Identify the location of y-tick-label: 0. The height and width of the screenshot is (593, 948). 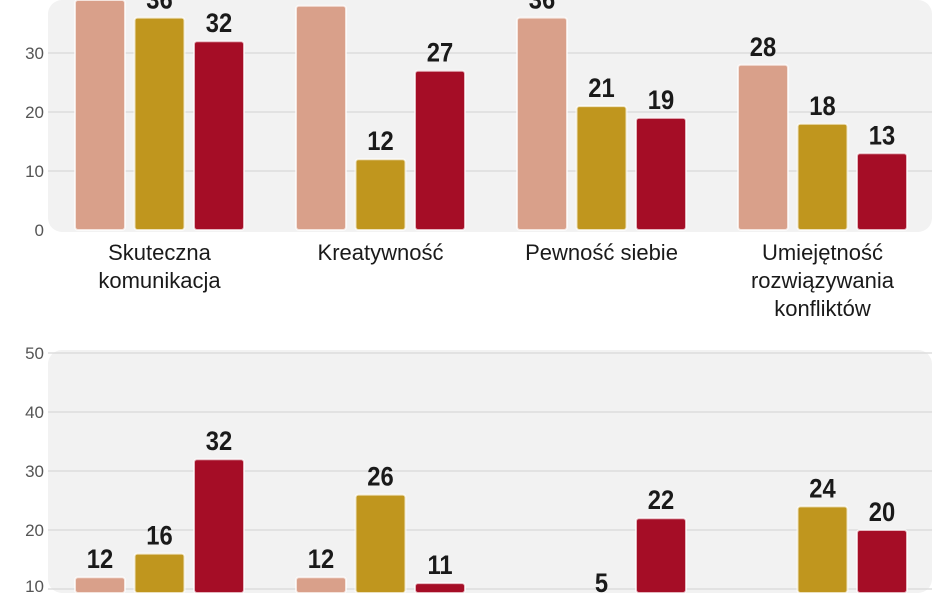
(39, 230).